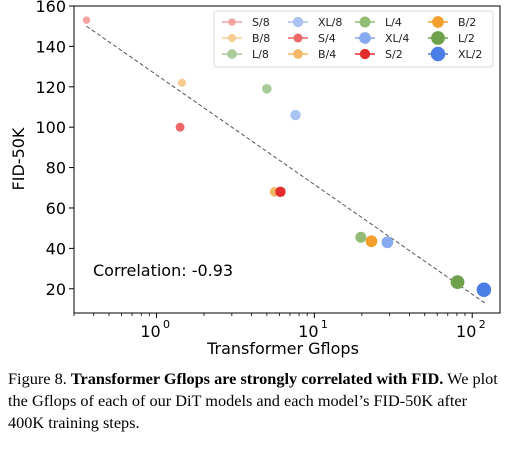  What do you see at coordinates (260, 54) in the screenshot?
I see `legend-label-l-8: L/8` at bounding box center [260, 54].